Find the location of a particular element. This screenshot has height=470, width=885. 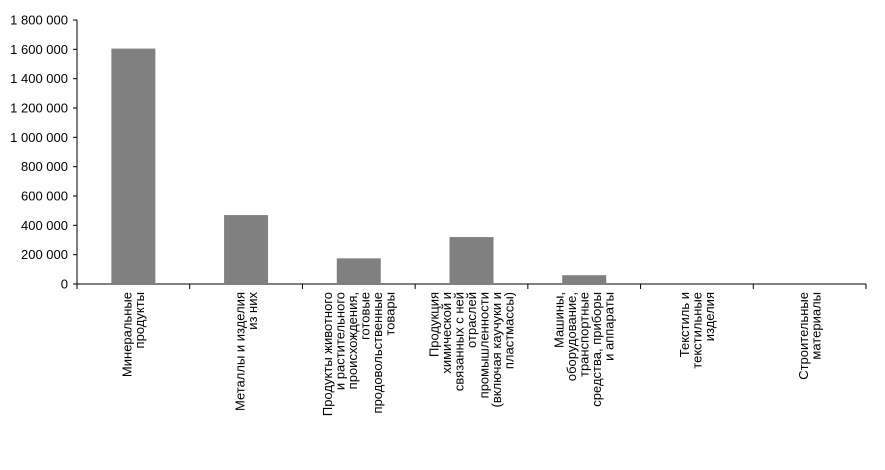

y-tick-label: 1 600 000 is located at coordinates (39, 49).